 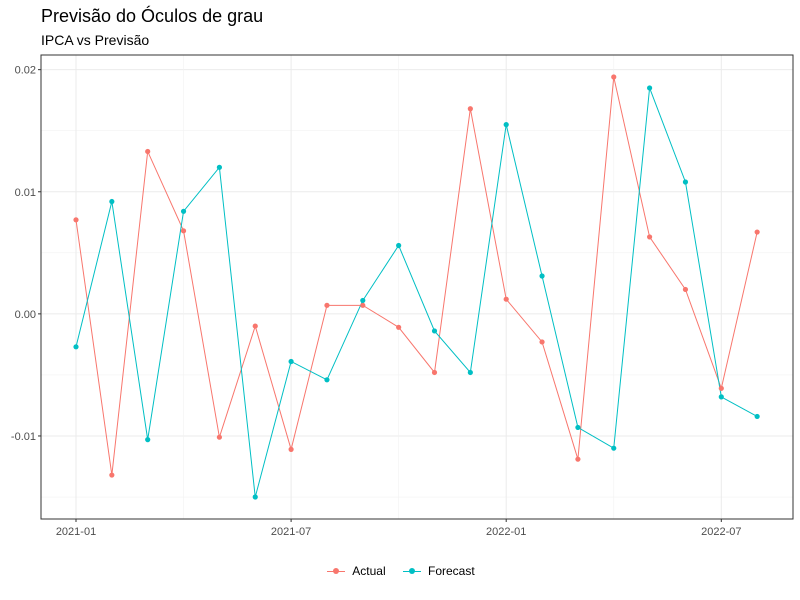 What do you see at coordinates (336, 571) in the screenshot?
I see `legend-key-actual` at bounding box center [336, 571].